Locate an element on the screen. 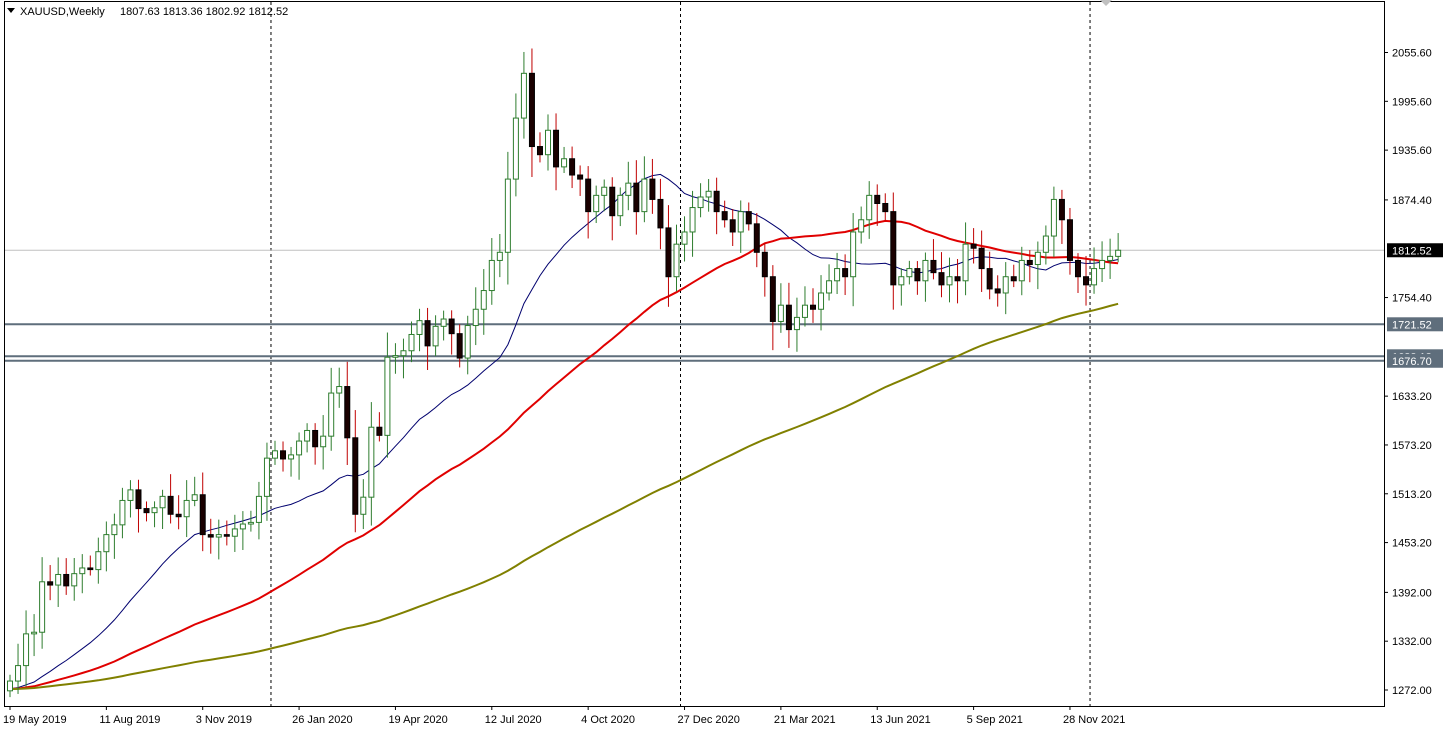 The height and width of the screenshot is (733, 1444). symbol-label: XAUUSD,Weekly is located at coordinates (62, 12).